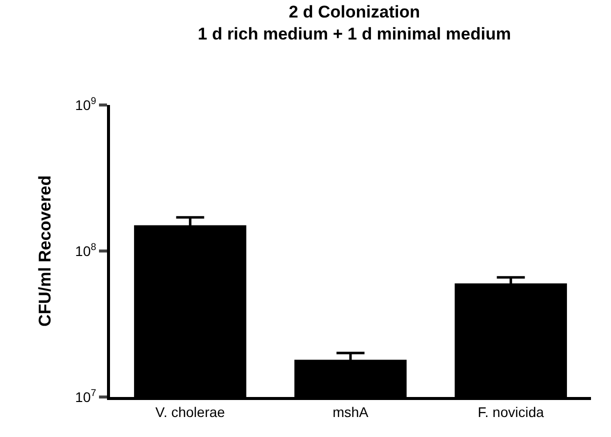  I want to click on y-tick-label: 10$^{8}$, so click(86, 250).